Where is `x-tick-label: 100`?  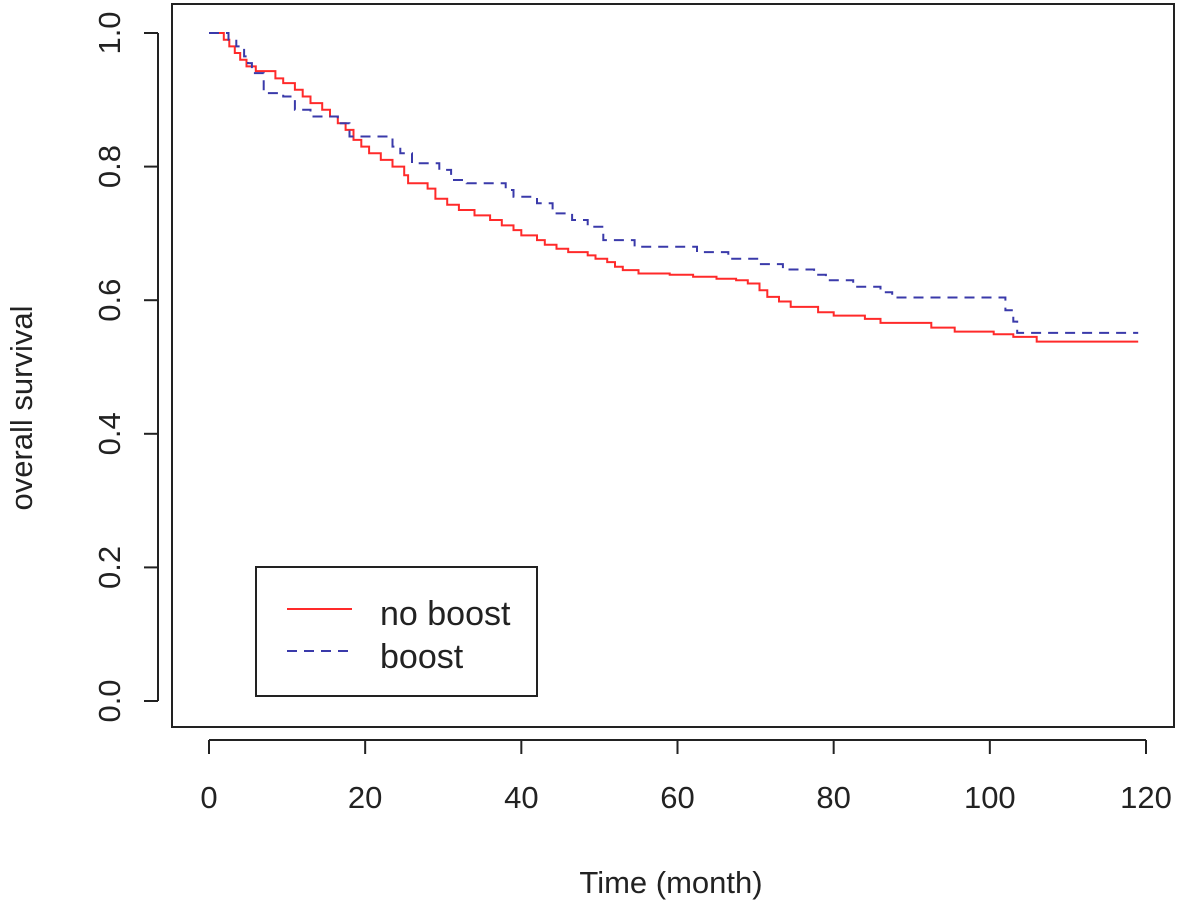 x-tick-label: 100 is located at coordinates (990, 797).